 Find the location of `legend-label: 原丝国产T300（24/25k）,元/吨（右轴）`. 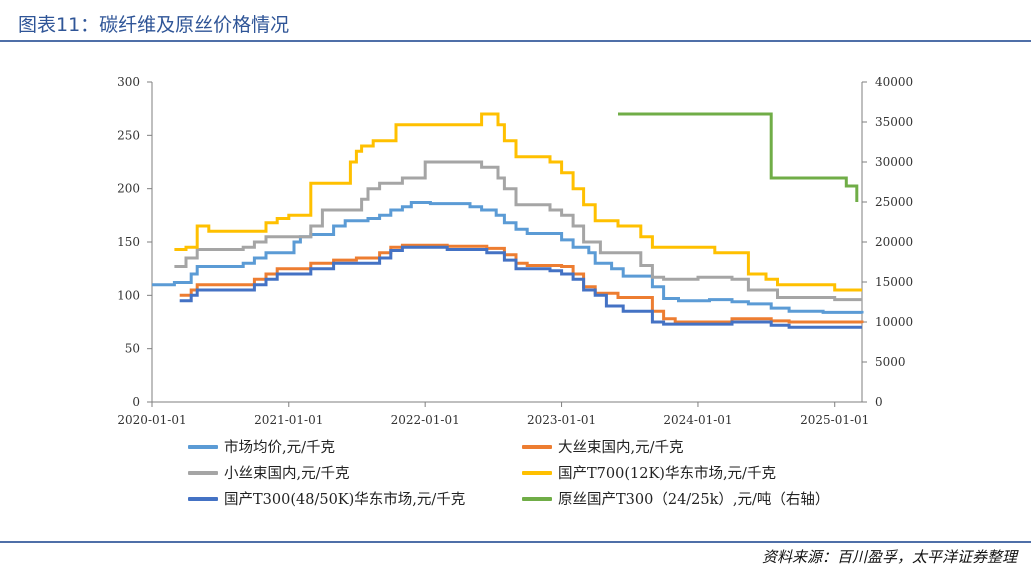

legend-label: 原丝国产T300（24/25k）,元/吨（右轴） is located at coordinates (694, 500).